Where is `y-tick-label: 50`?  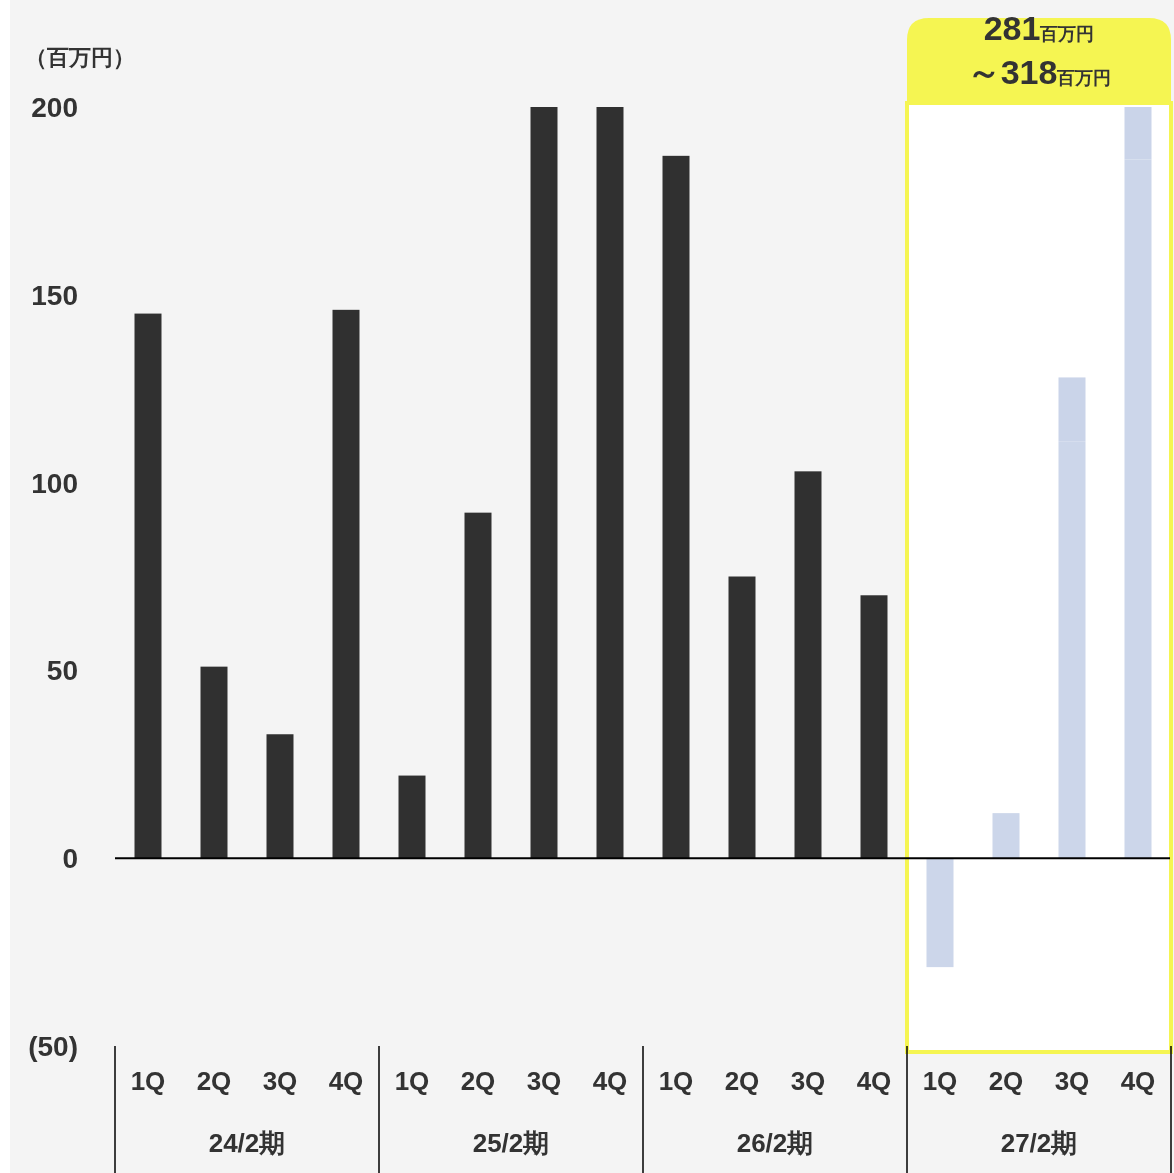
y-tick-label: 50 is located at coordinates (62, 671).